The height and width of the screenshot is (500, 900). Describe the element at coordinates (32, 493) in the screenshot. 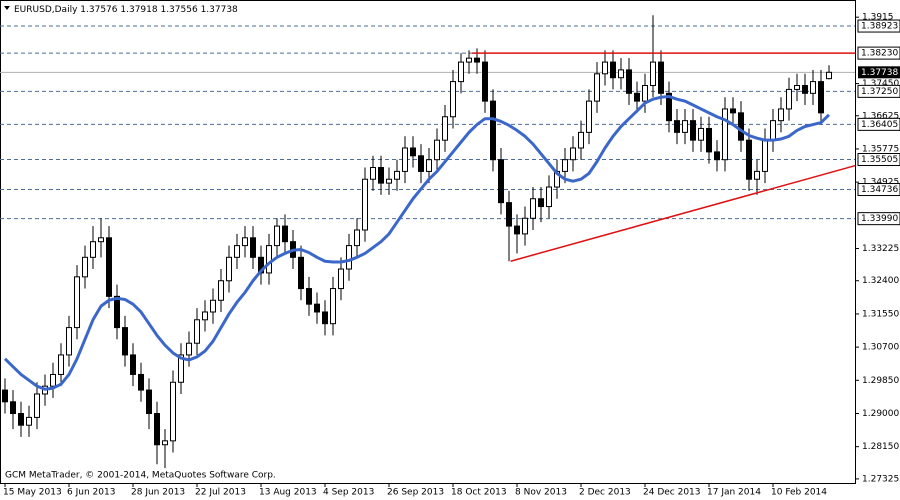

I see `x-tick-label: 15 May 2013` at that location.